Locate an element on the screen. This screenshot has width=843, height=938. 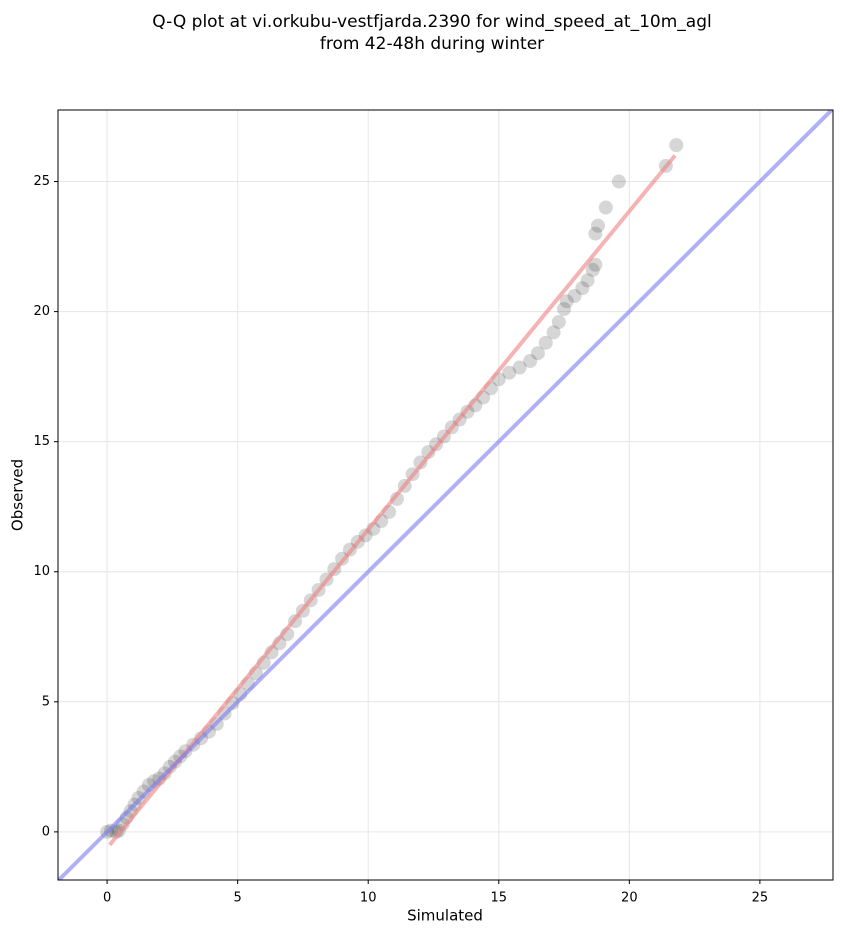
x-tick-label: 25 is located at coordinates (760, 898).